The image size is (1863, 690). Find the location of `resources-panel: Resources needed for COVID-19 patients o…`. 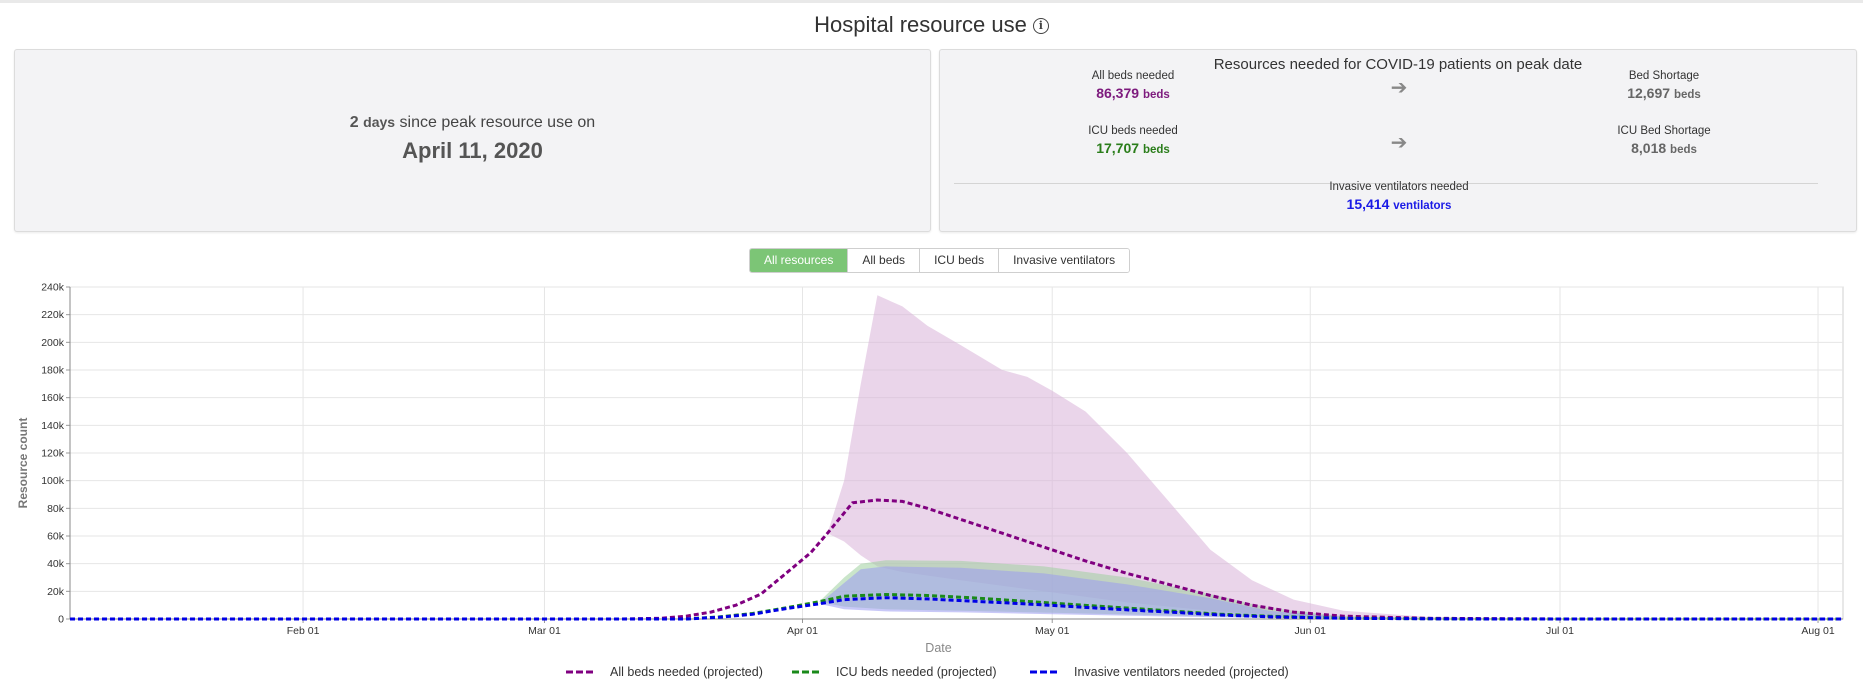

resources-panel: Resources needed for COVID-19 patients o… is located at coordinates (1398, 140).